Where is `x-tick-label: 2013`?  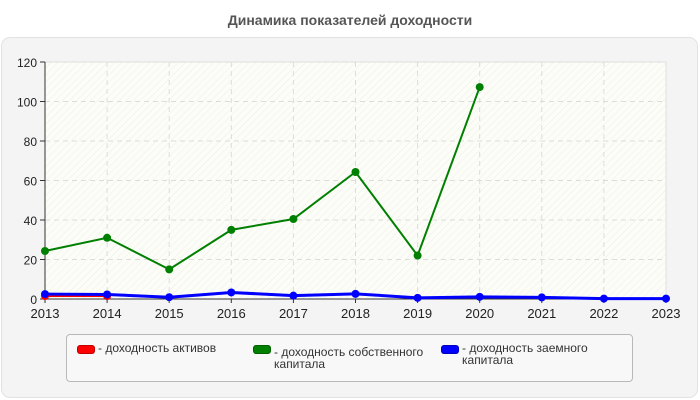 x-tick-label: 2013 is located at coordinates (45, 313).